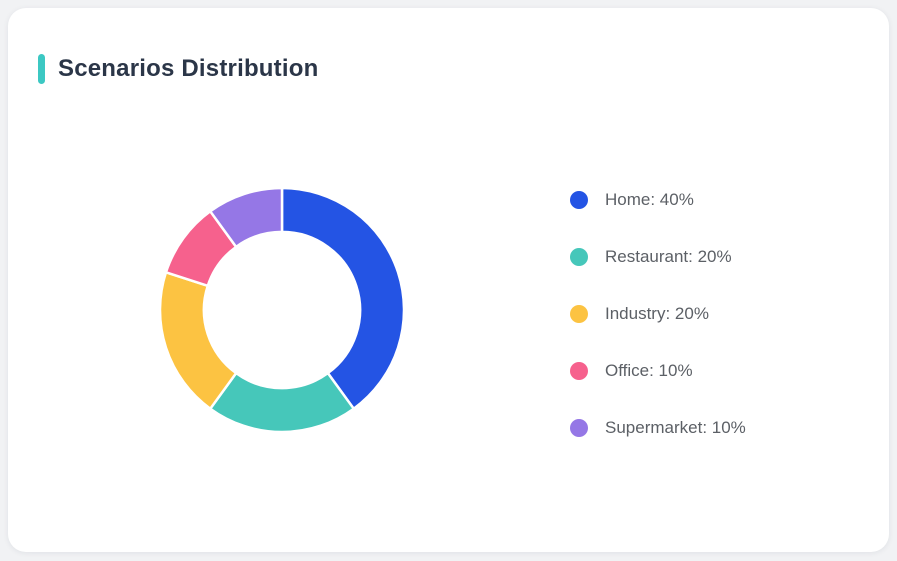 The height and width of the screenshot is (561, 897). Describe the element at coordinates (41, 69) in the screenshot. I see `title-accent-bar` at that location.